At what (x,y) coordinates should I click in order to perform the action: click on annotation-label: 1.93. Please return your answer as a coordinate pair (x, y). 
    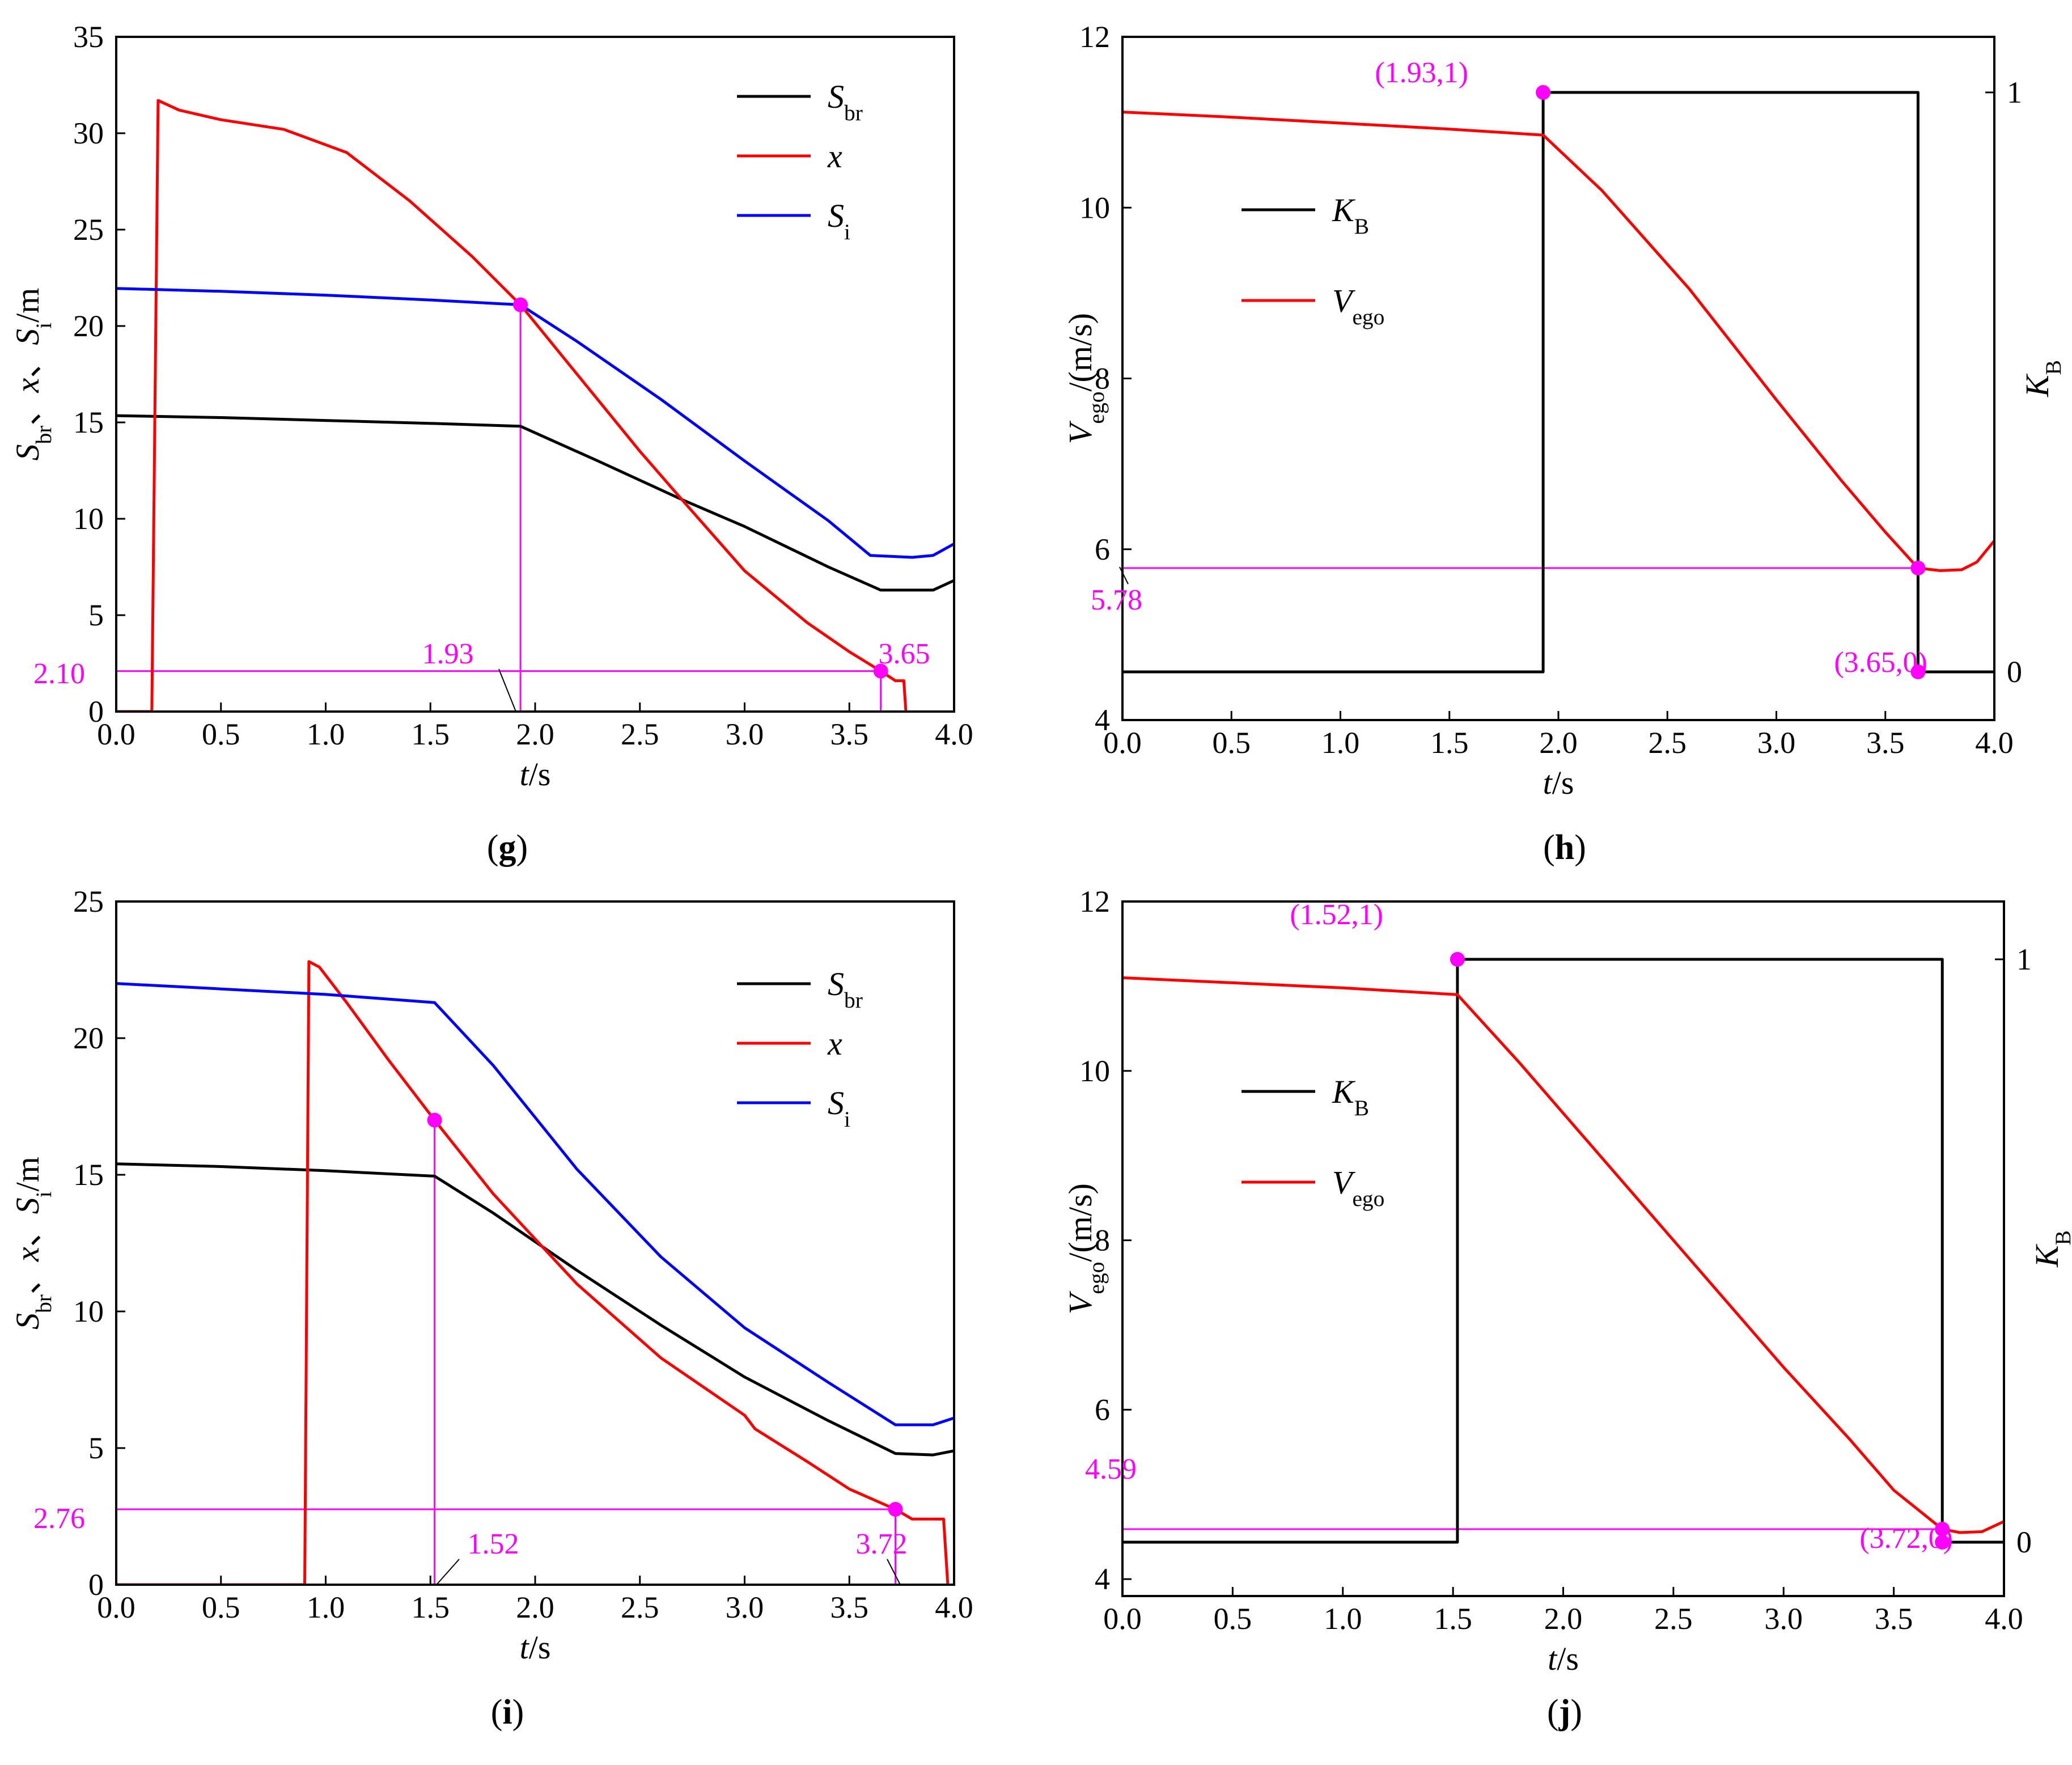
    Looking at the image, I should click on (448, 654).